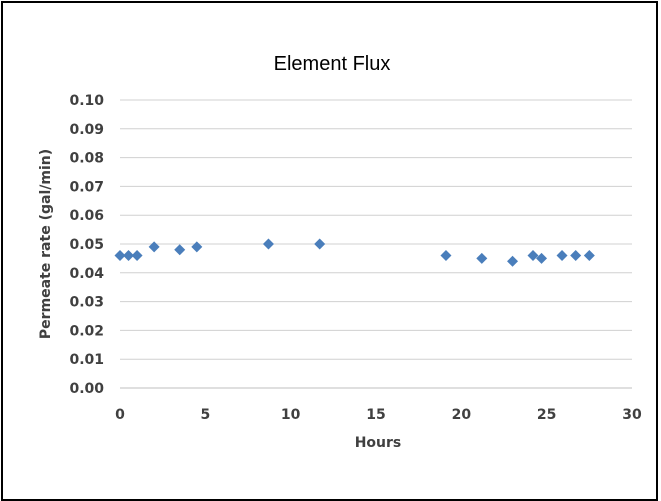  What do you see at coordinates (332, 64) in the screenshot?
I see `chart-title: Element Flux` at bounding box center [332, 64].